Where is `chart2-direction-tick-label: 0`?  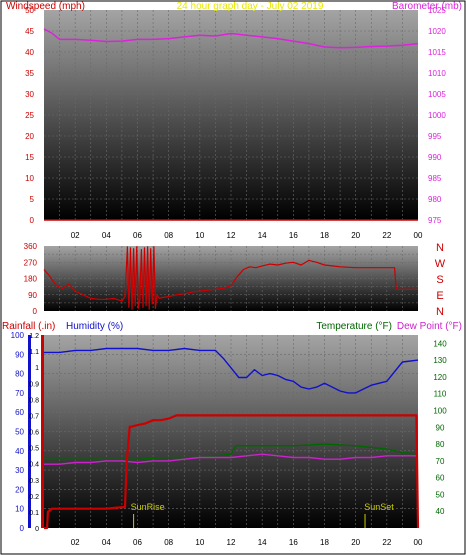 chart2-direction-tick-label: 0 is located at coordinates (35, 311).